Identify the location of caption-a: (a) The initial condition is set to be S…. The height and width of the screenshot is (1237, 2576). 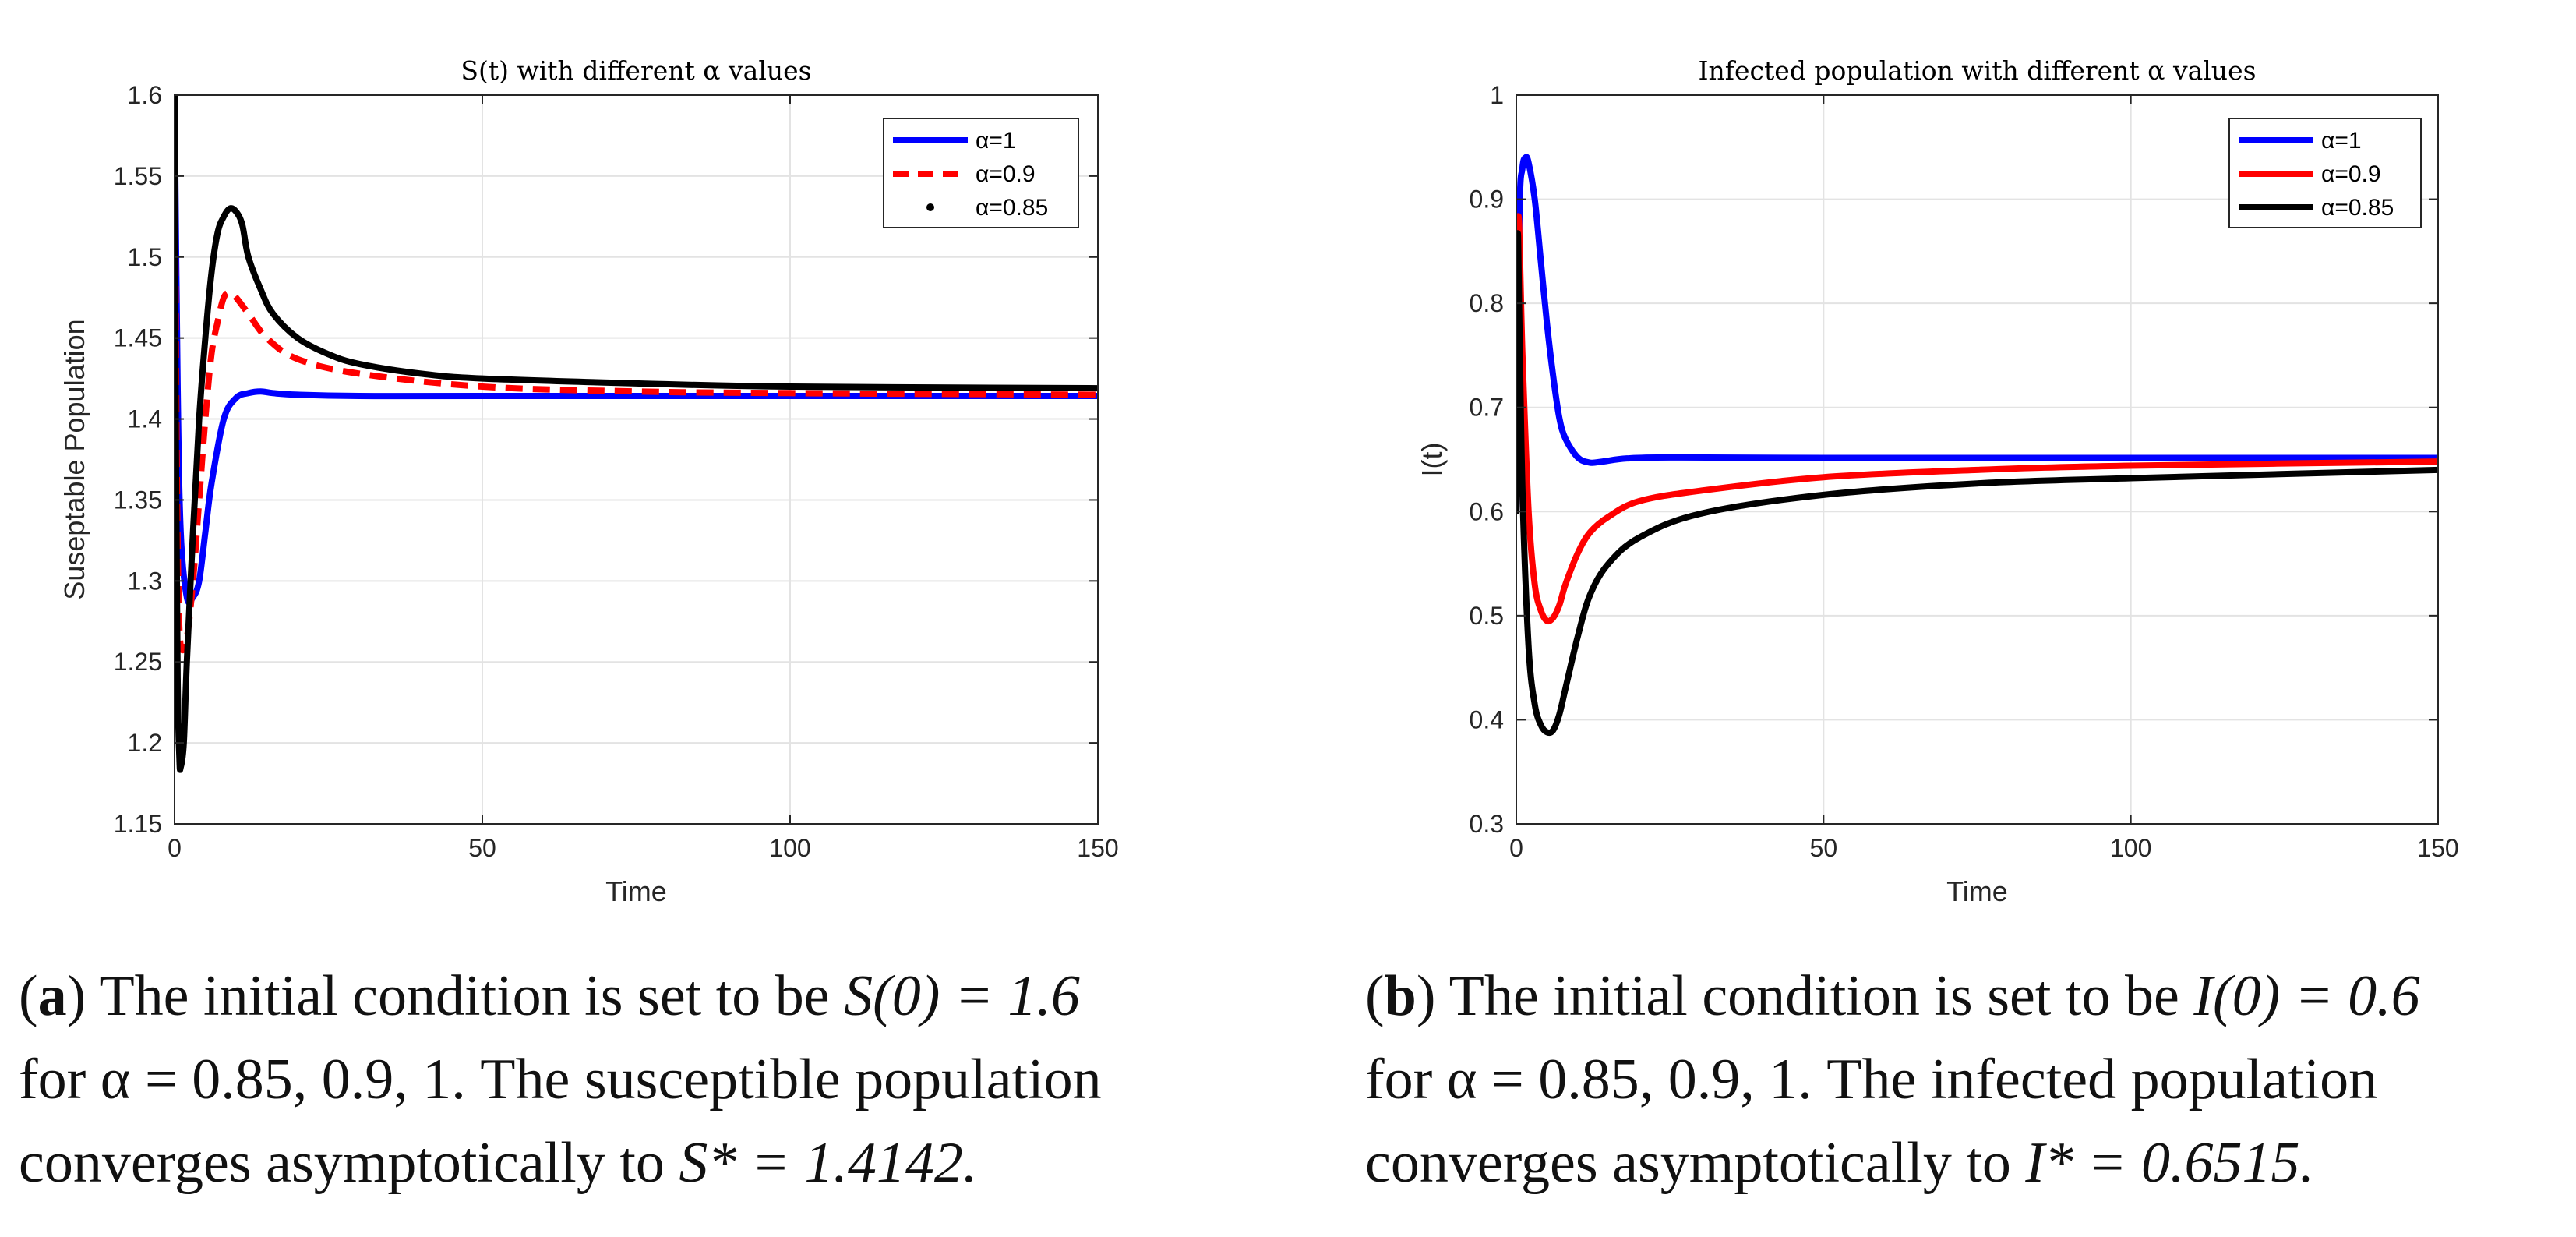
(642, 1080).